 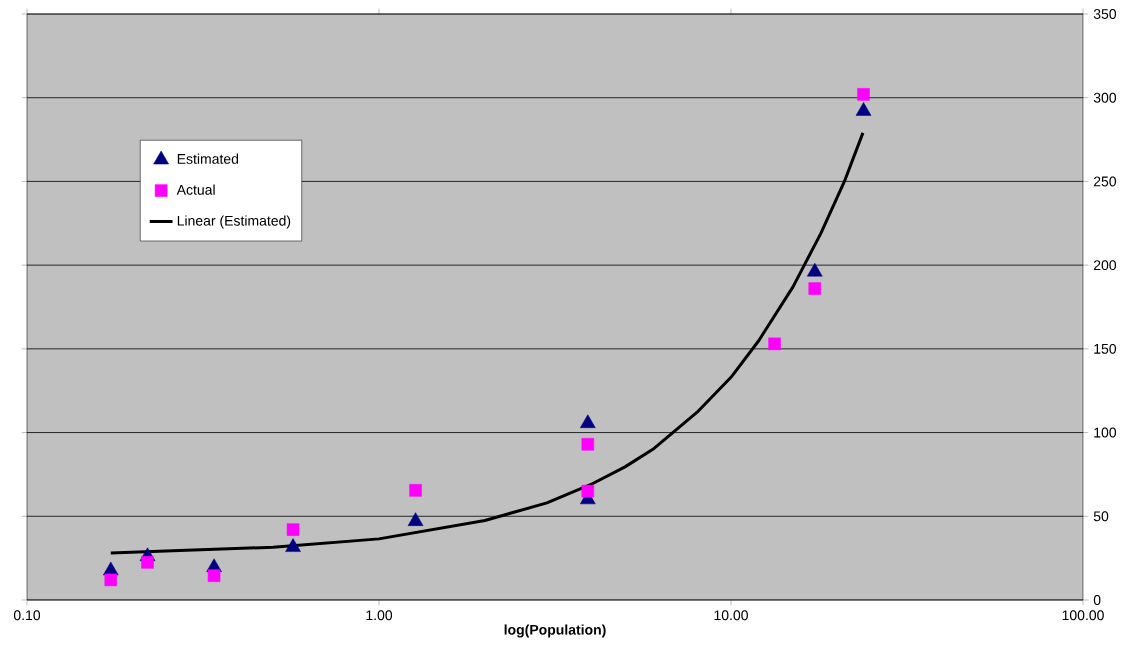 What do you see at coordinates (555, 631) in the screenshot?
I see `x-axis-title: log(Population)` at bounding box center [555, 631].